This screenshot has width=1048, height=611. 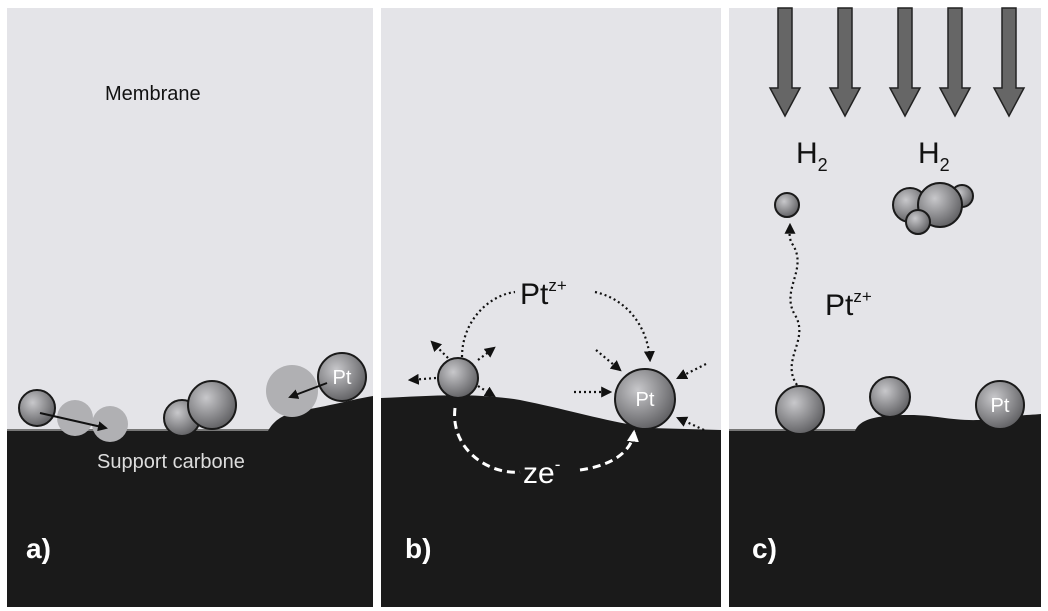 I want to click on panel-label: b), so click(x=418, y=548).